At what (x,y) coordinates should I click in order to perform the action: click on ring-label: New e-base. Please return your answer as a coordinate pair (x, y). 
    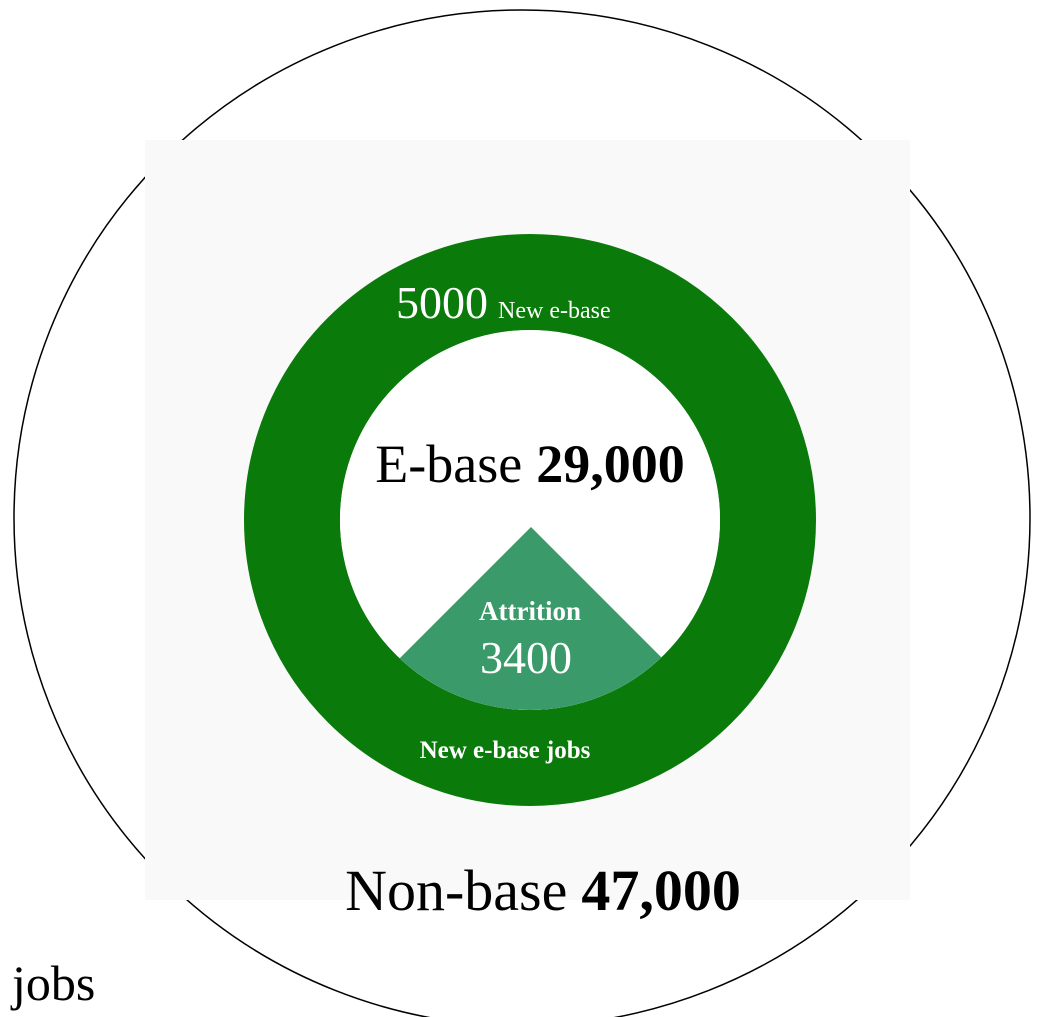
    Looking at the image, I should click on (554, 311).